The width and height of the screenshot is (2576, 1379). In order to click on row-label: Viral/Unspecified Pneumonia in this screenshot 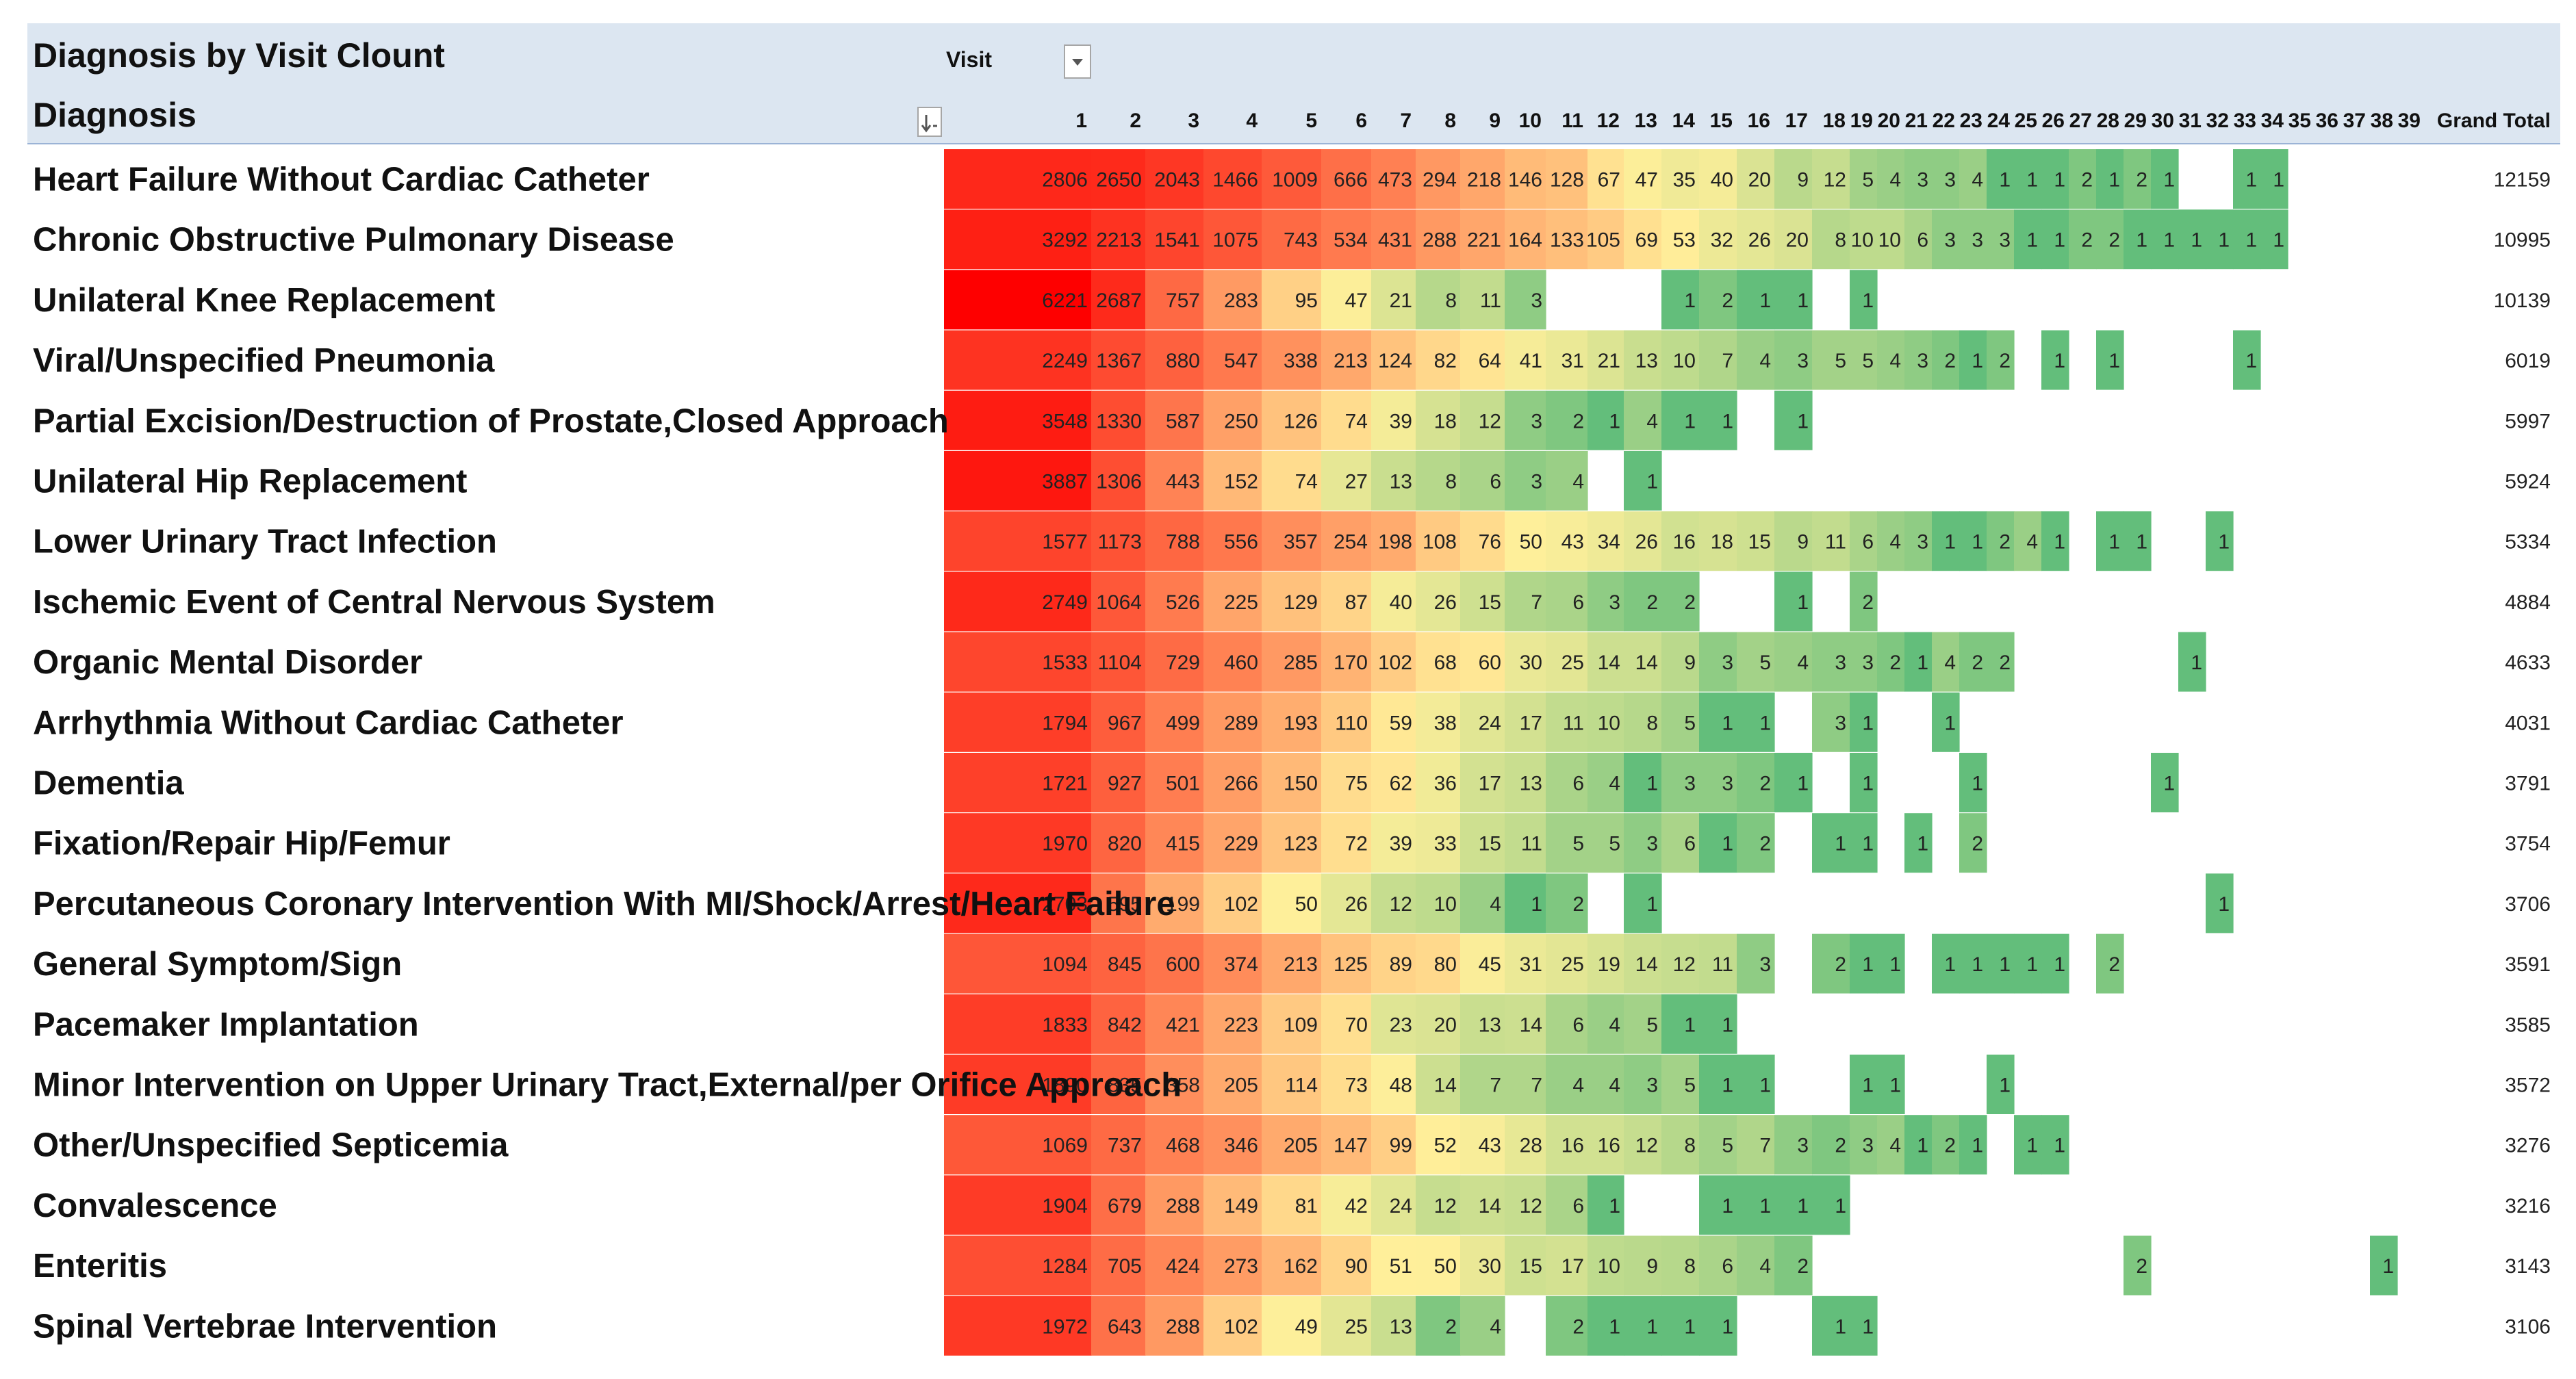, I will do `click(264, 360)`.